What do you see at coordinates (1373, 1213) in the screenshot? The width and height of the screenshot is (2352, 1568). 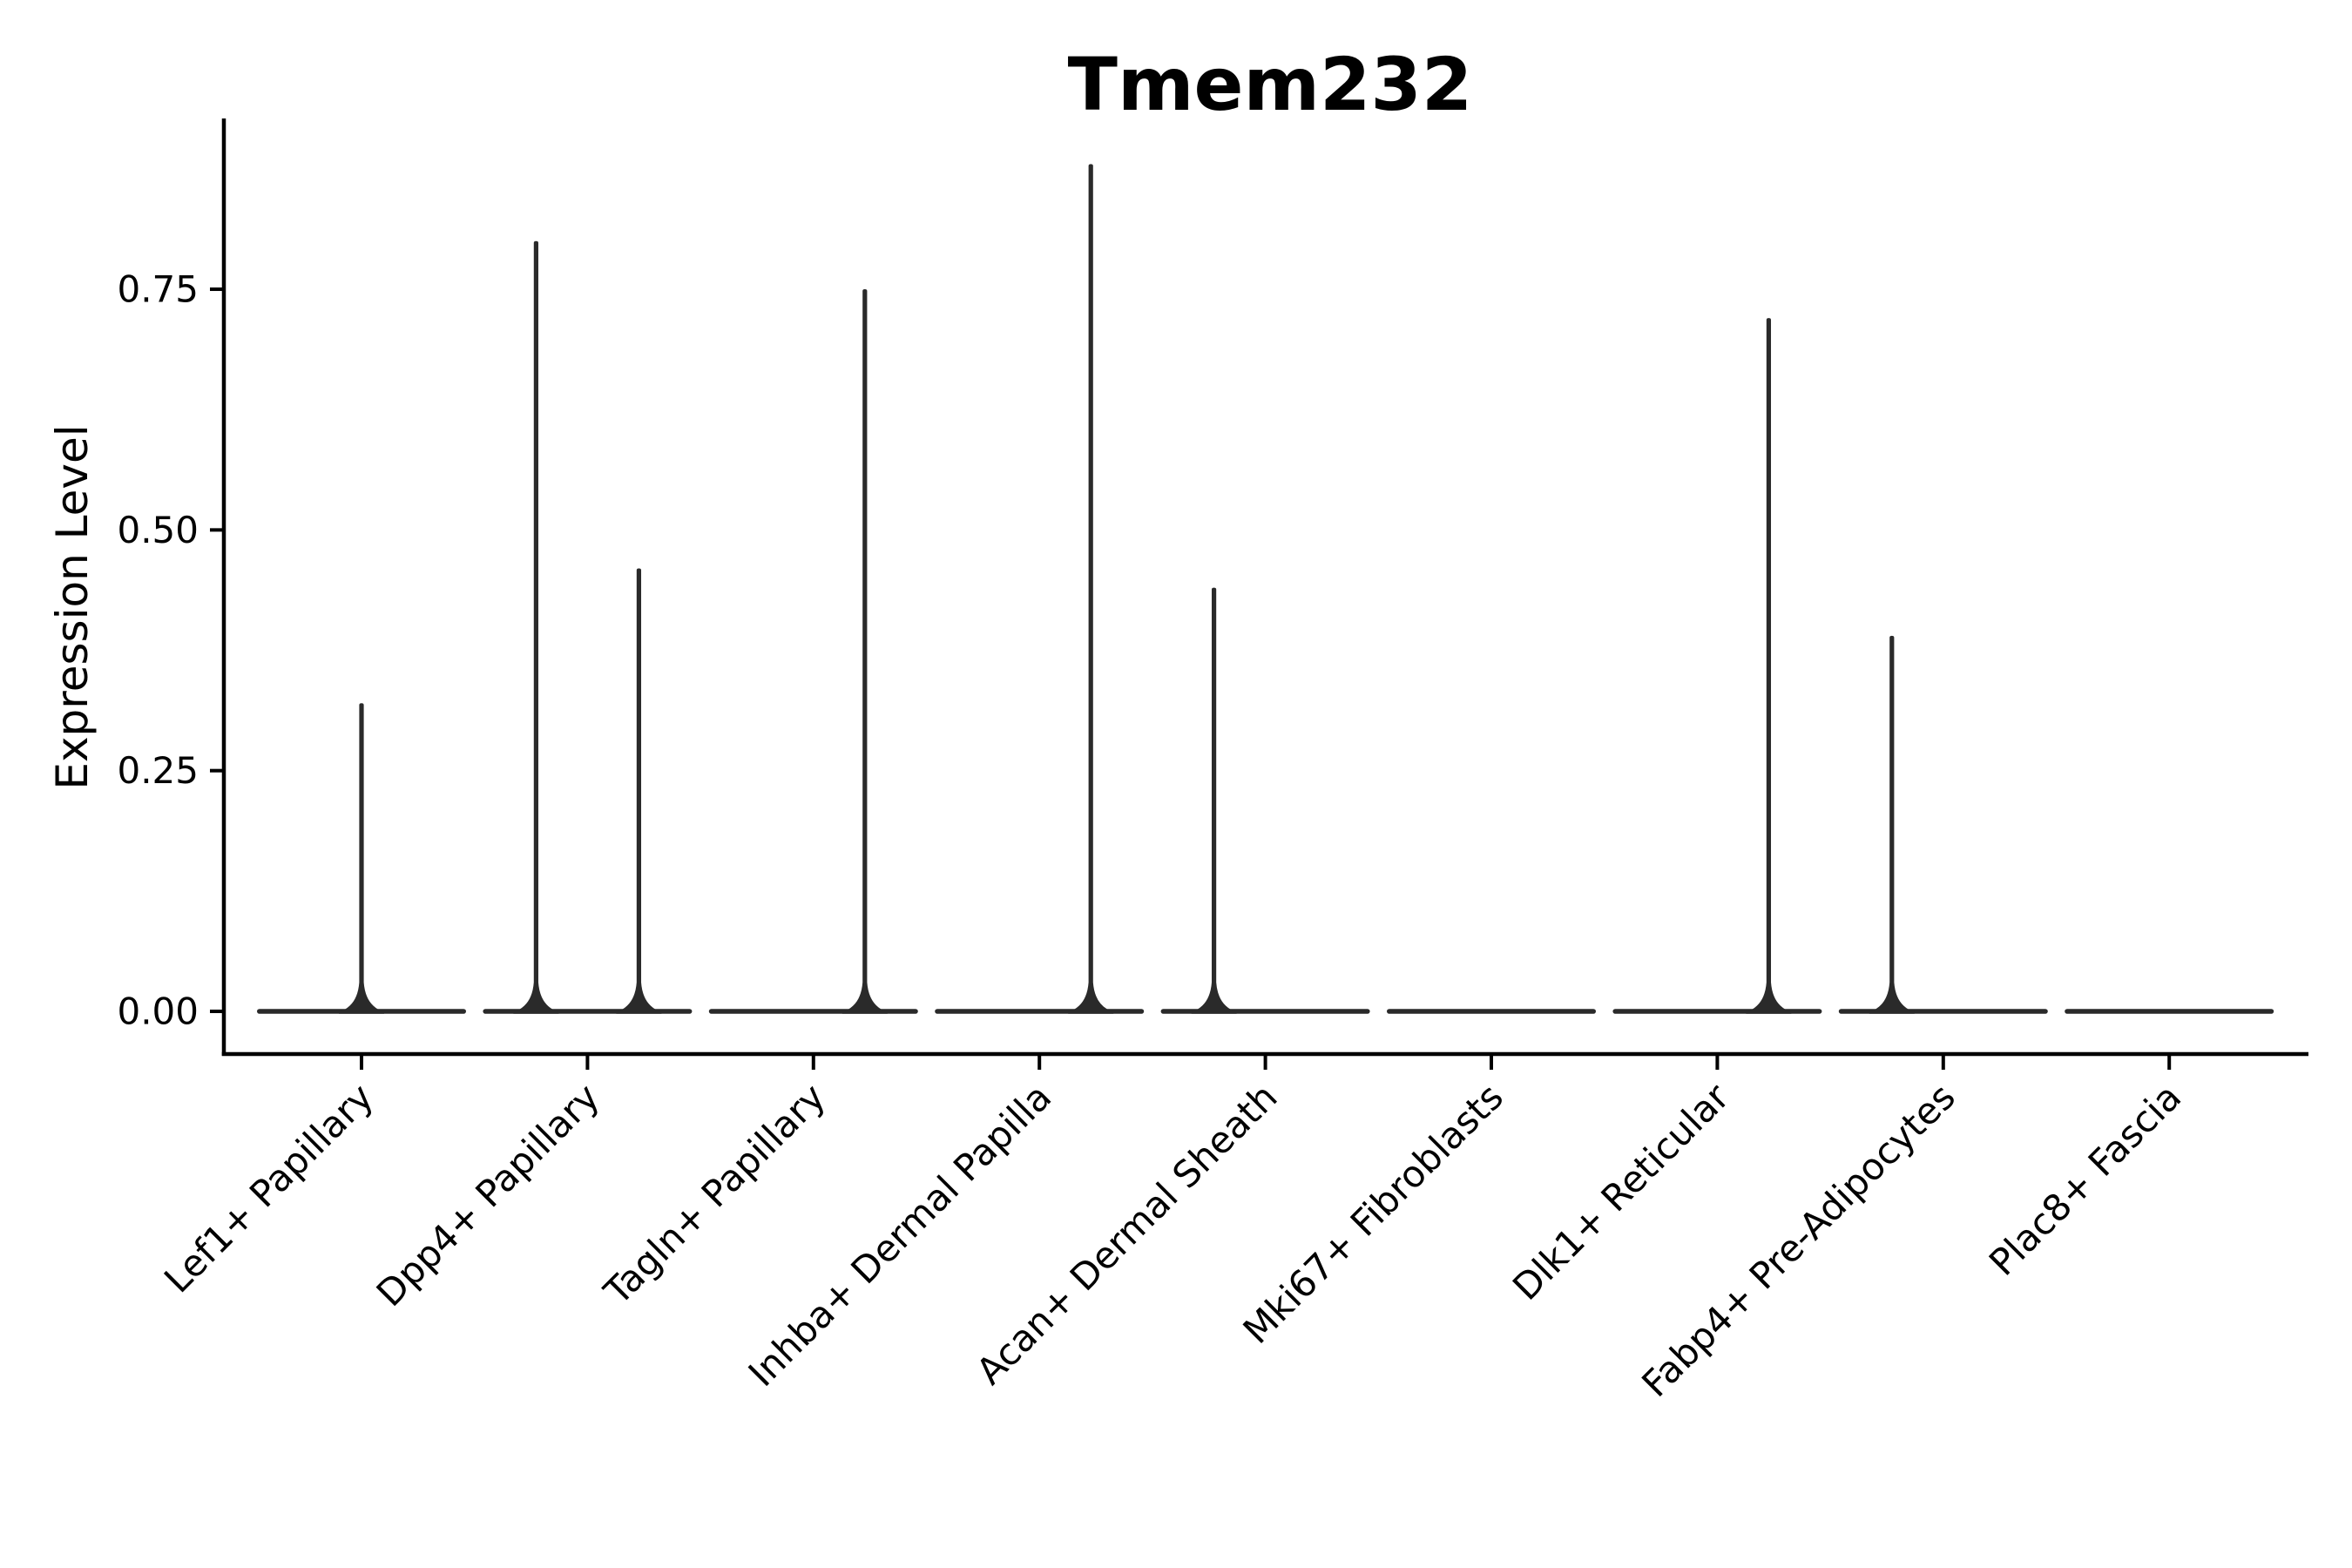 I see `x-tick-label: Mki67+ Fibroblasts` at bounding box center [1373, 1213].